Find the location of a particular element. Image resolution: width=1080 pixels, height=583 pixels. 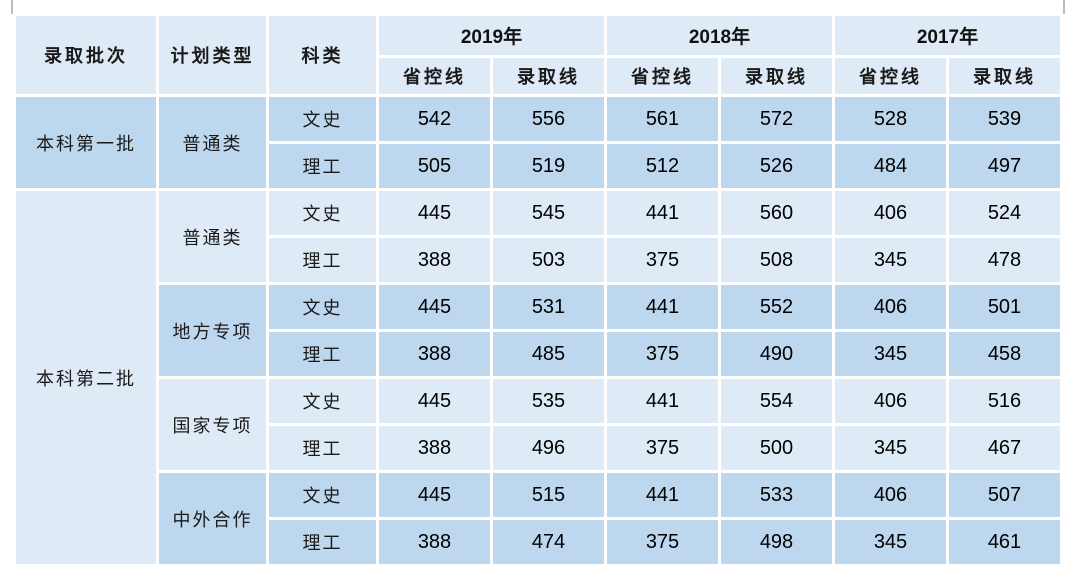

table-row: 理工 388 485 375 490 345 458 is located at coordinates (539, 354).